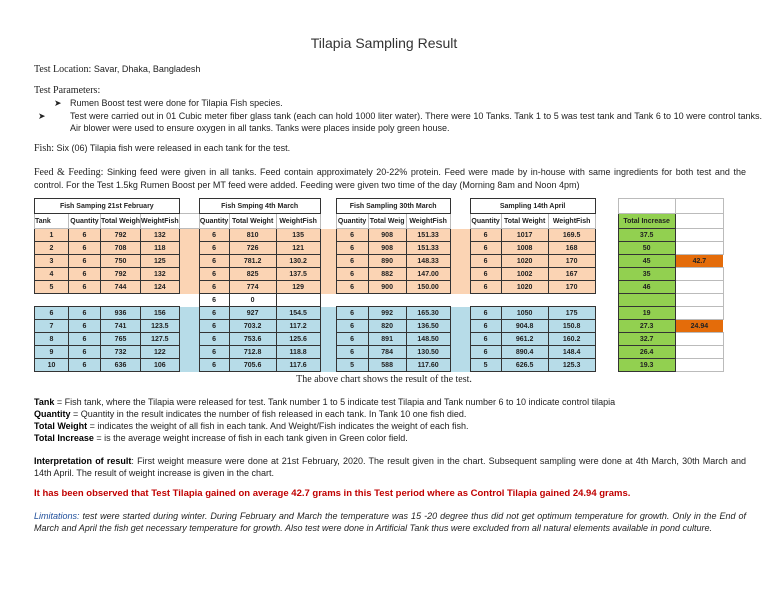 This screenshot has height=594, width=768. Describe the element at coordinates (428, 261) in the screenshot. I see `table-cell: 148.33` at that location.